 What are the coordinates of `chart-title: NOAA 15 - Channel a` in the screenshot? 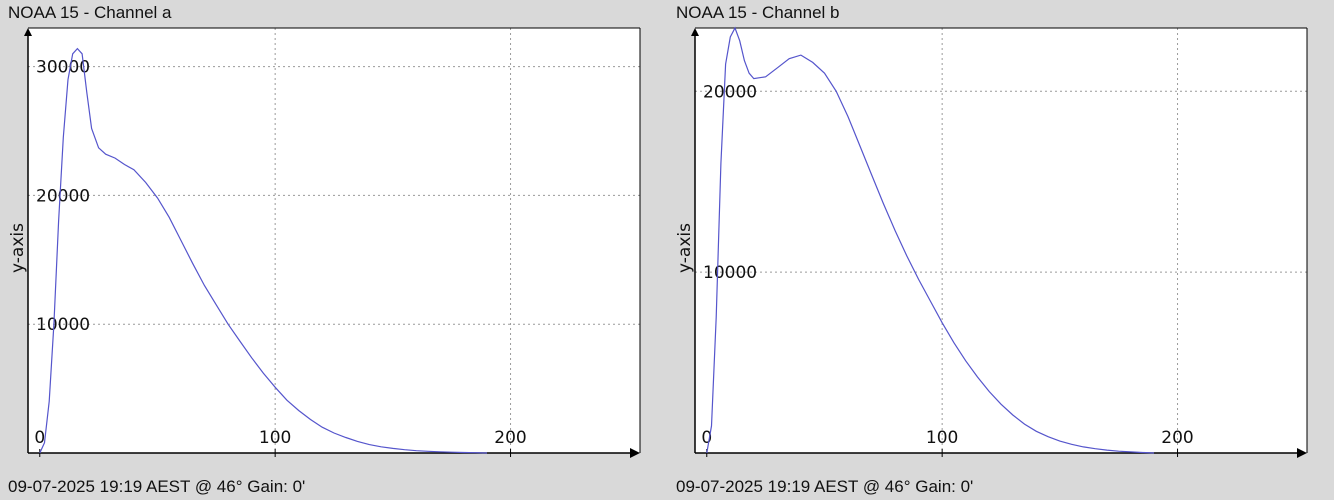 It's located at (90, 12).